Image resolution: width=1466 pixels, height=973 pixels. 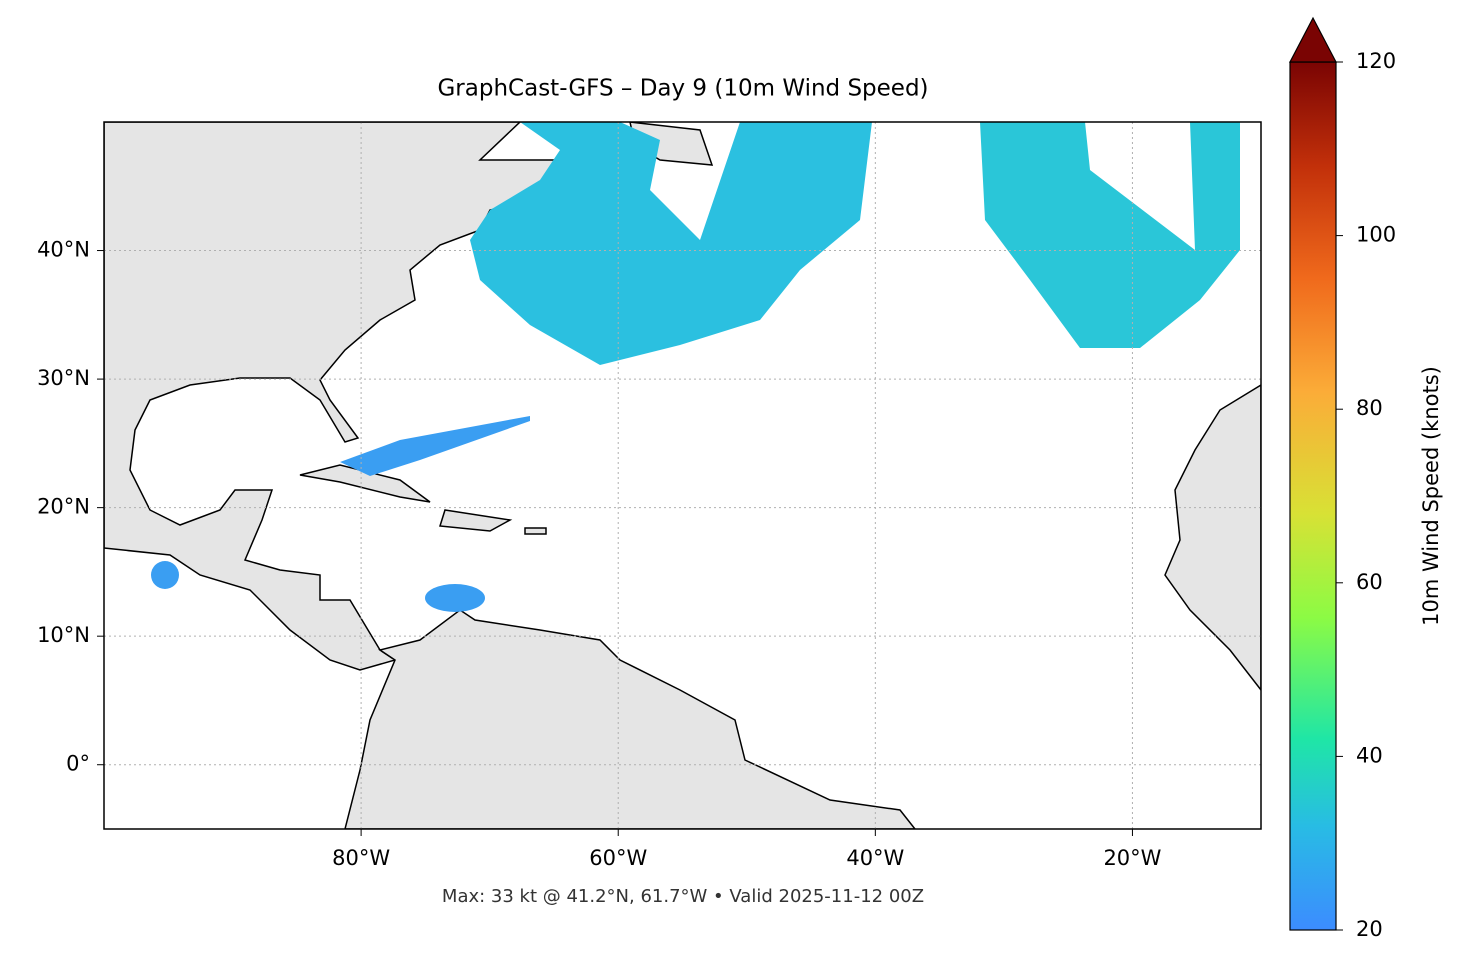 I want to click on colorbar-tick-label: 20, so click(x=1369, y=929).